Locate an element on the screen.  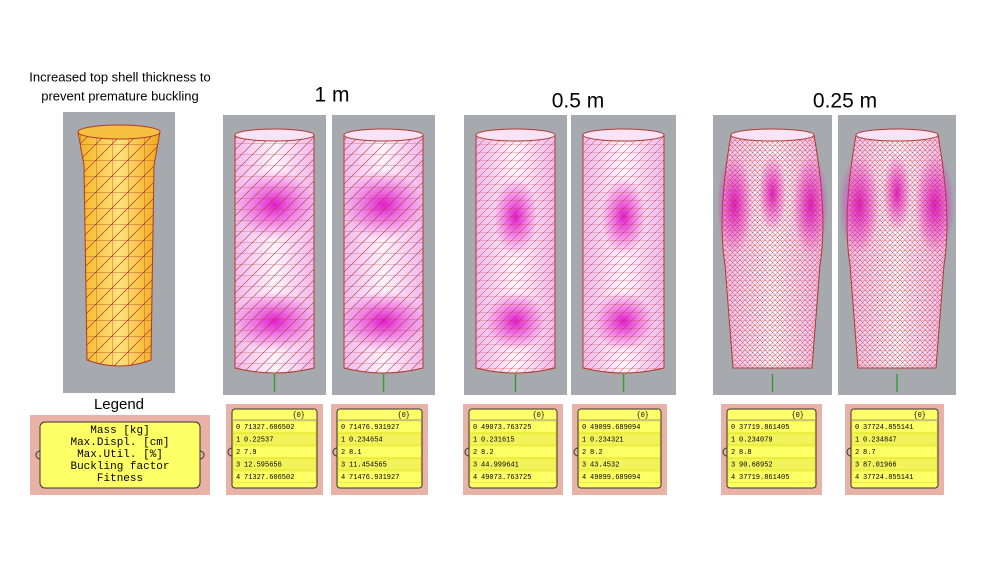
group-label: 0.5 m is located at coordinates (578, 101).